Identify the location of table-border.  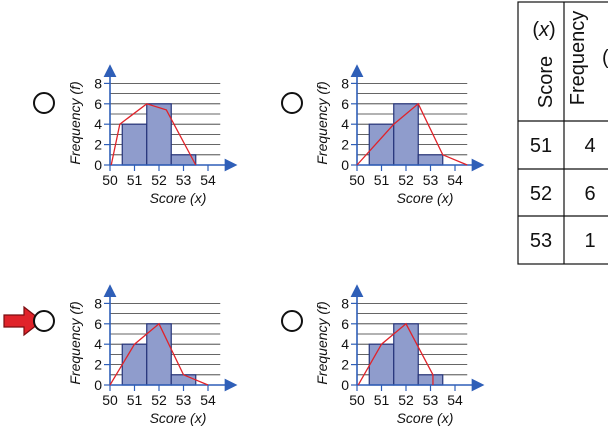
(562, 133).